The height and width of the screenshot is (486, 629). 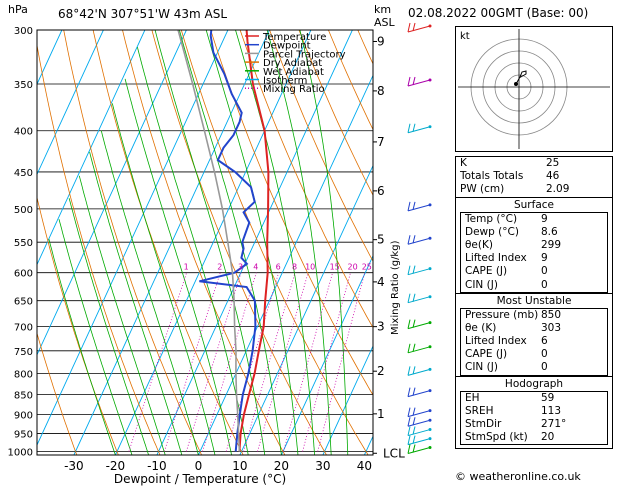 What do you see at coordinates (23, 173) in the screenshot?
I see `pressure-tick-label: 450` at bounding box center [23, 173].